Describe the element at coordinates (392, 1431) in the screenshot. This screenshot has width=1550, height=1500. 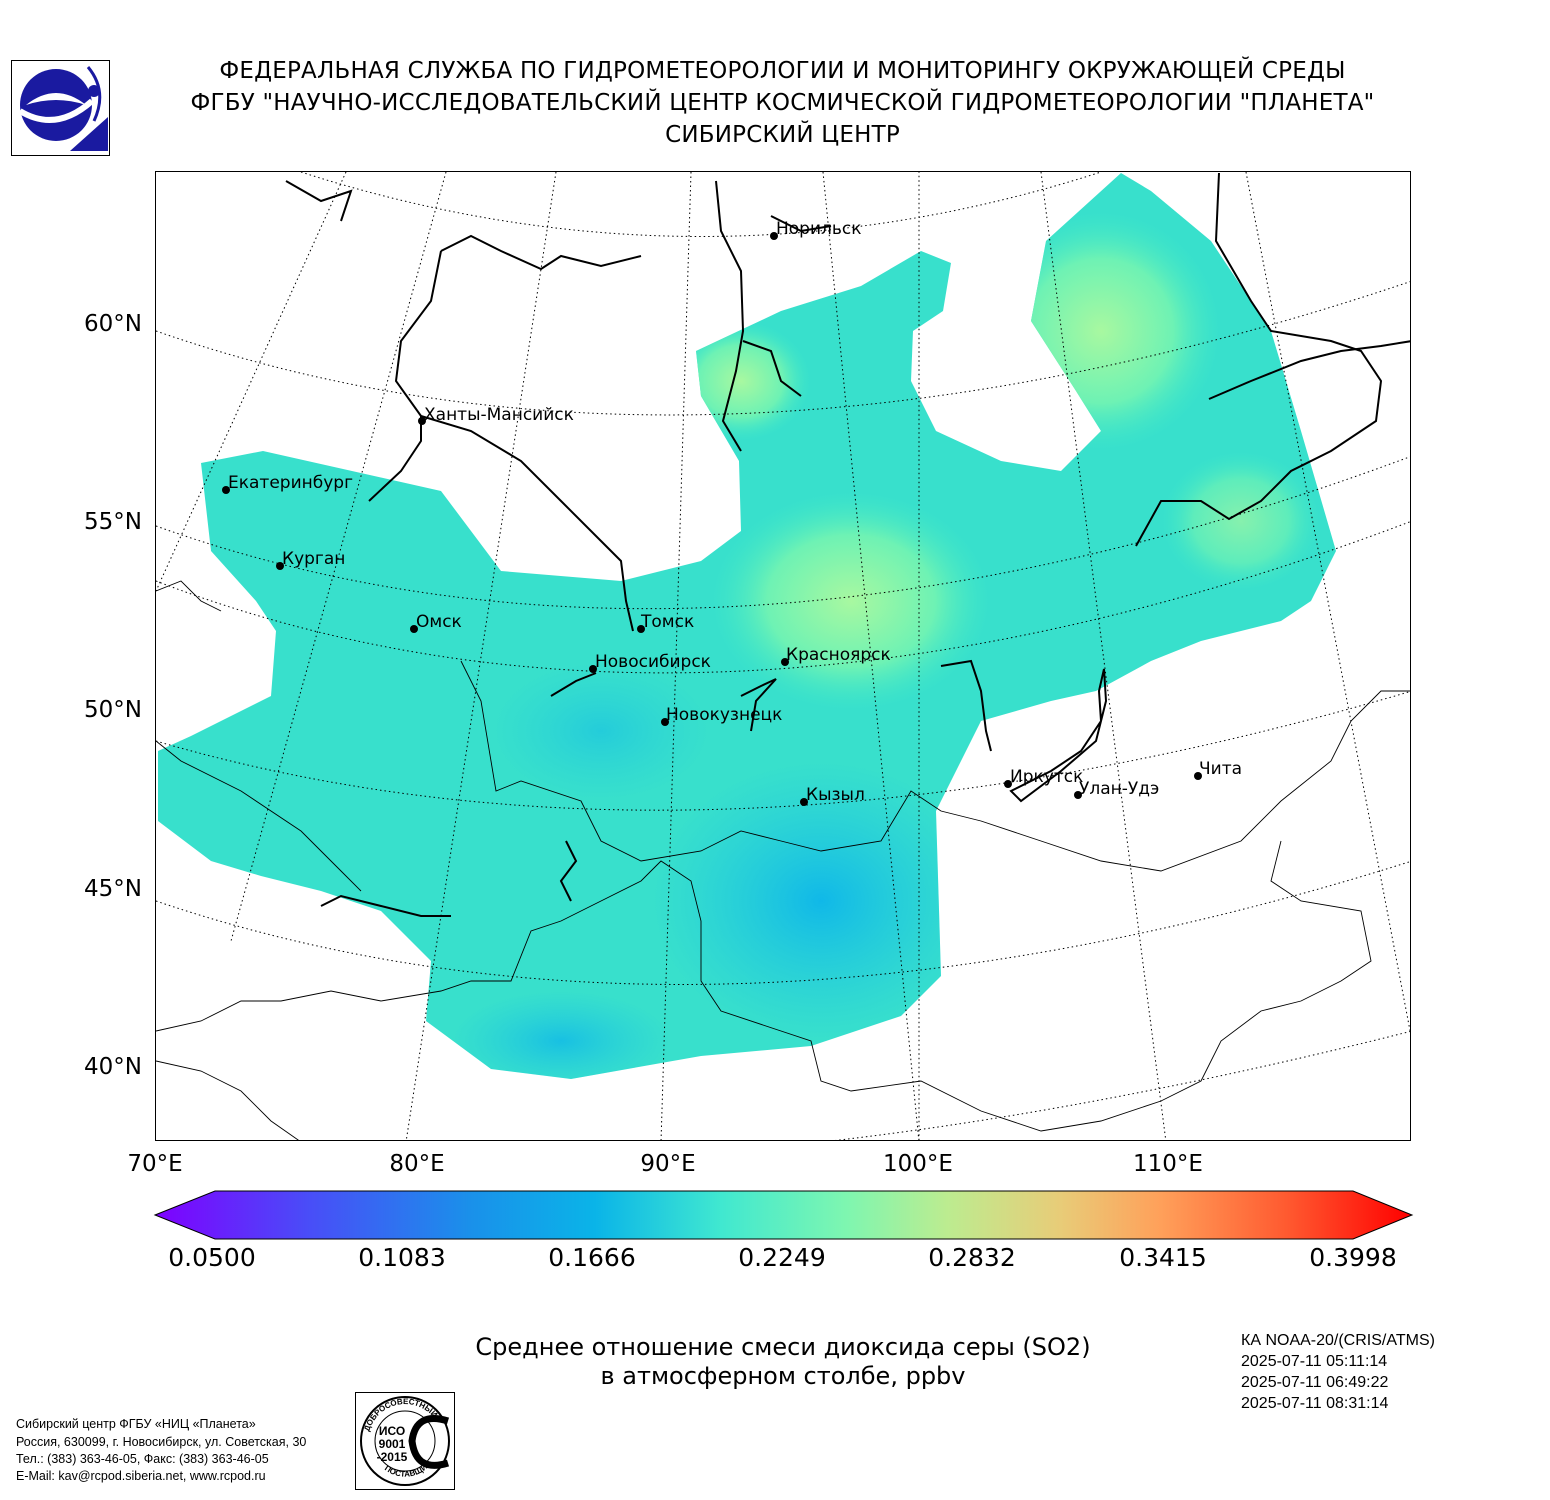
I see `iso-text-1: ИСО` at that location.